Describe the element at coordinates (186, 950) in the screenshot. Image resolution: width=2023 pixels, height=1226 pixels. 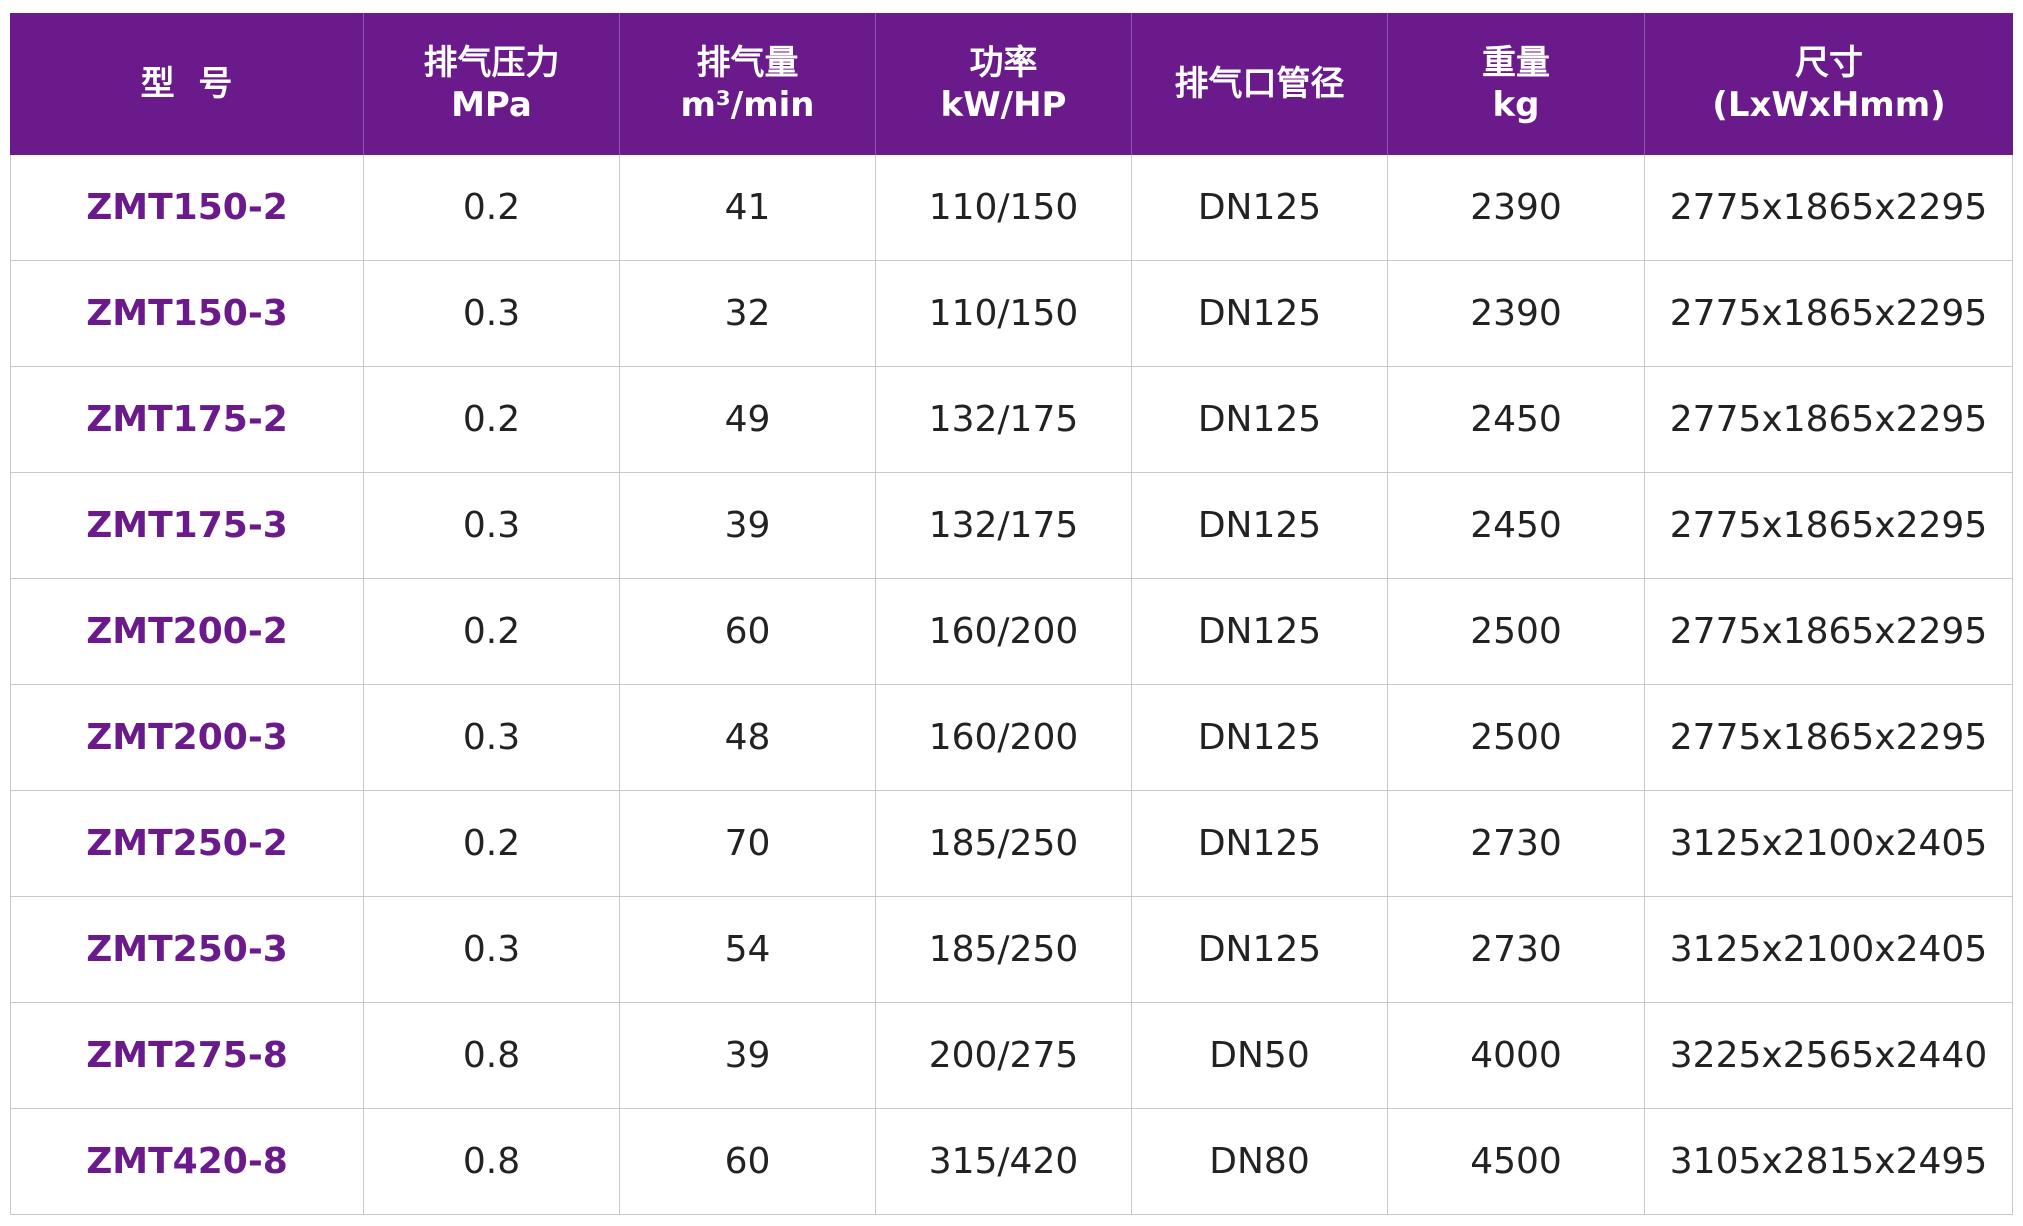
I see `model-cell: ZMT250-3` at that location.